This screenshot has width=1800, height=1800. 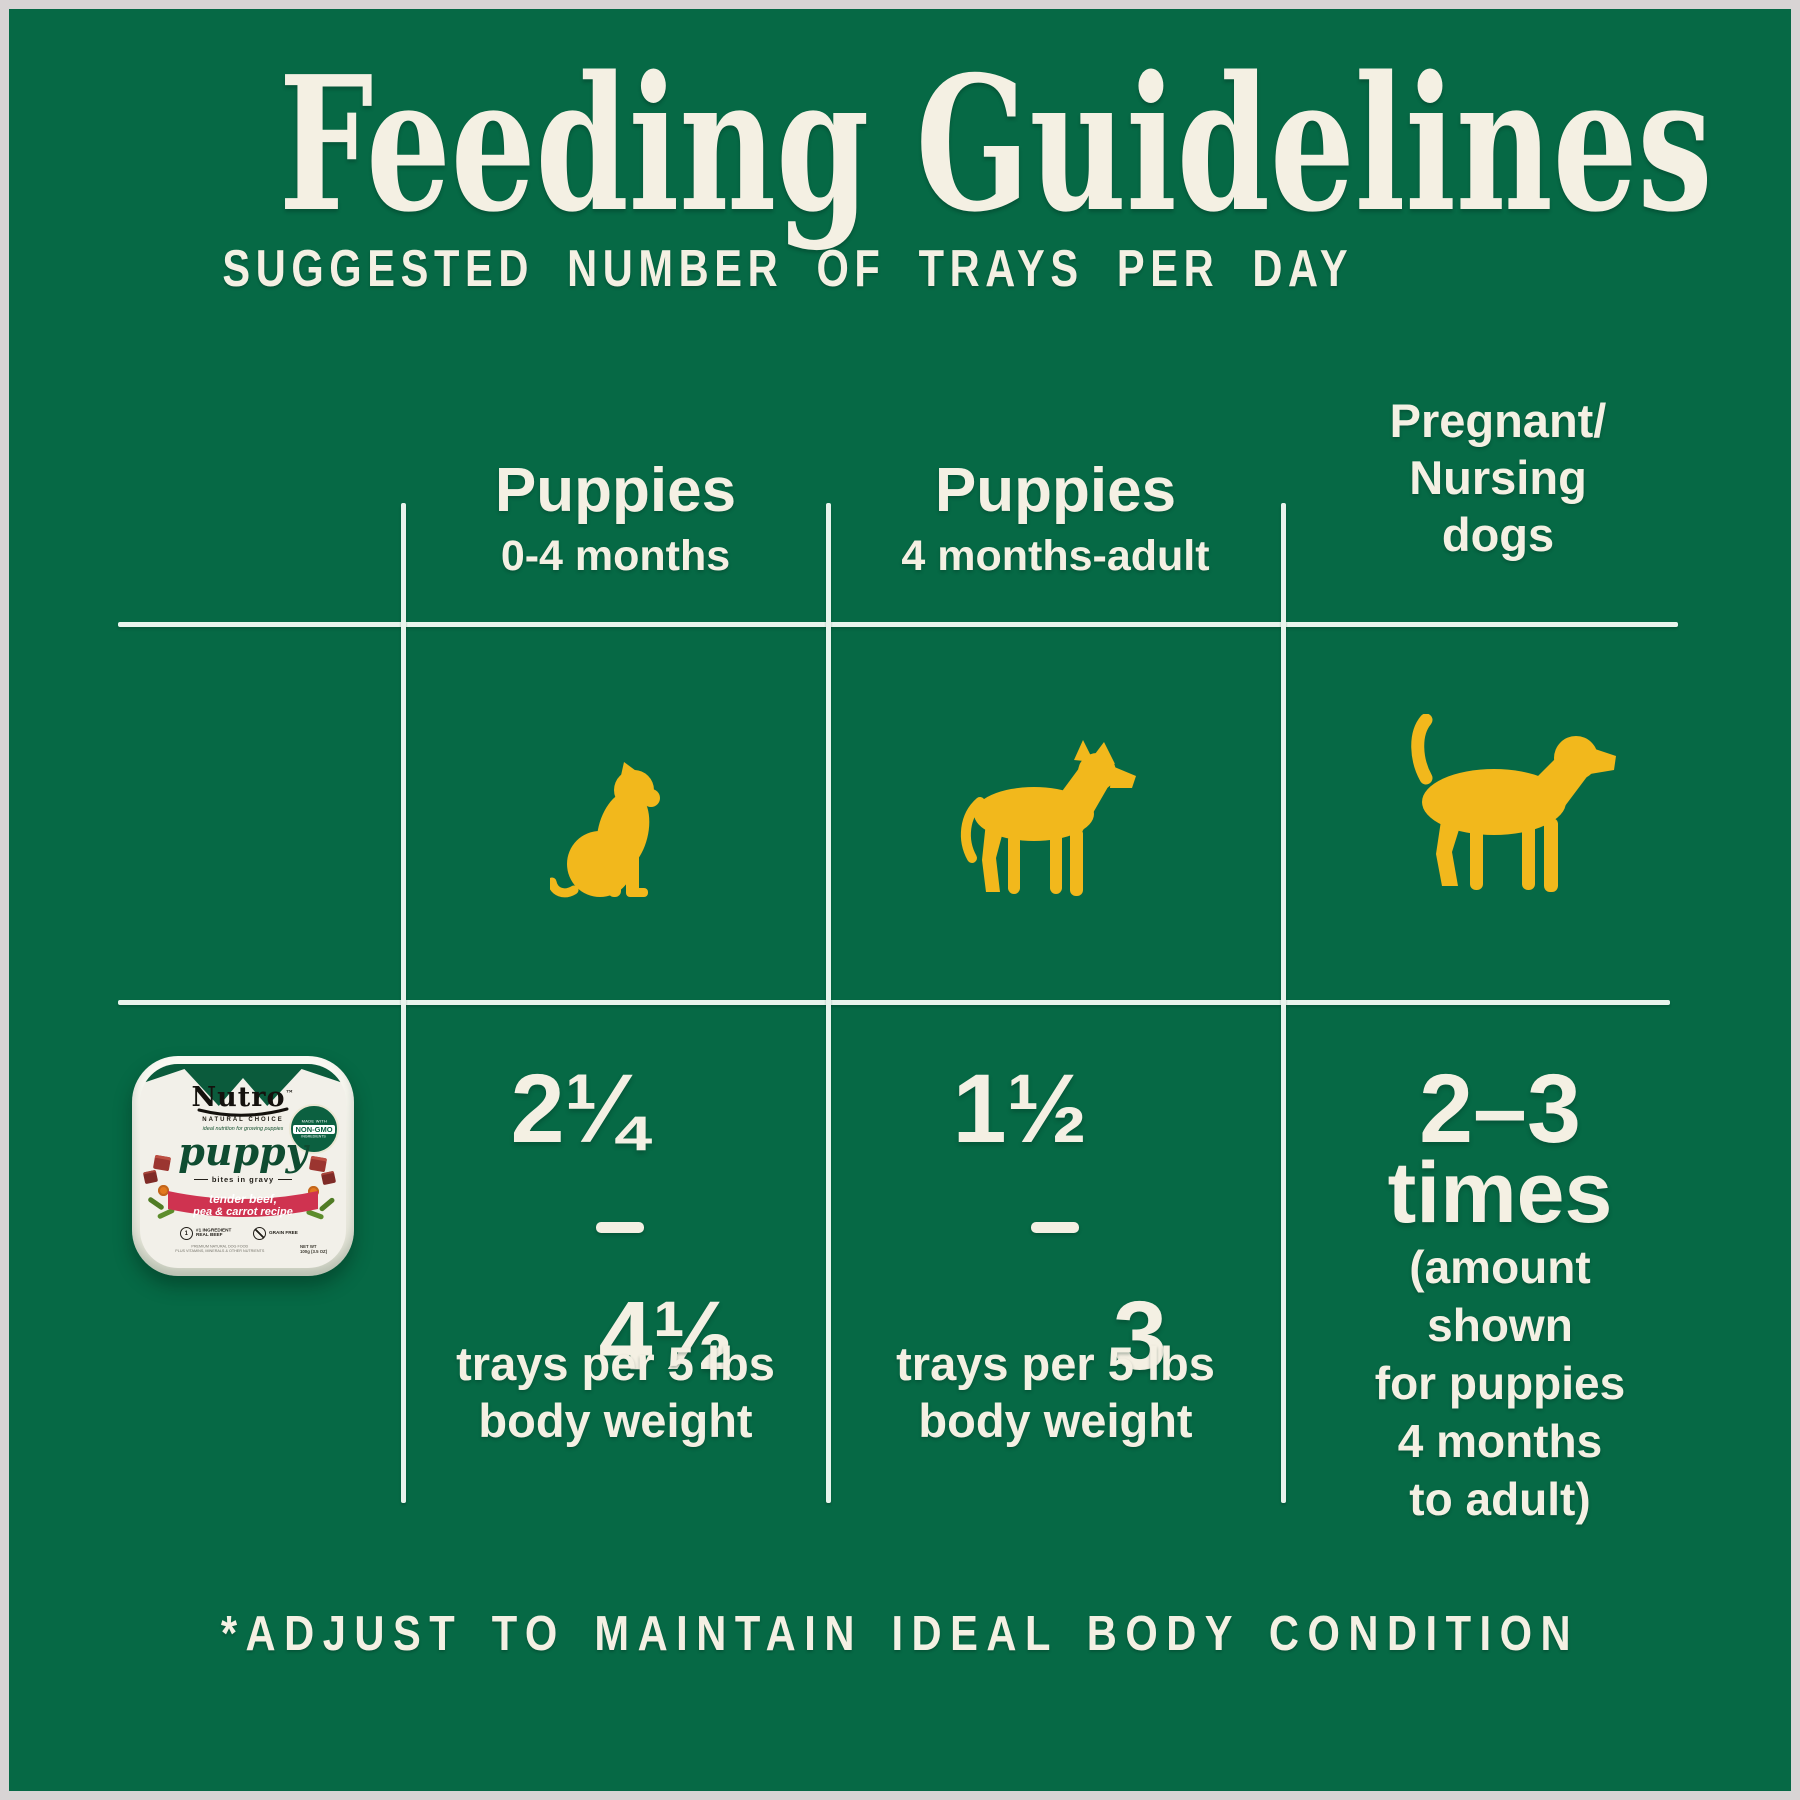 What do you see at coordinates (1500, 1499) in the screenshot?
I see `col3-note-line5: to adult)` at bounding box center [1500, 1499].